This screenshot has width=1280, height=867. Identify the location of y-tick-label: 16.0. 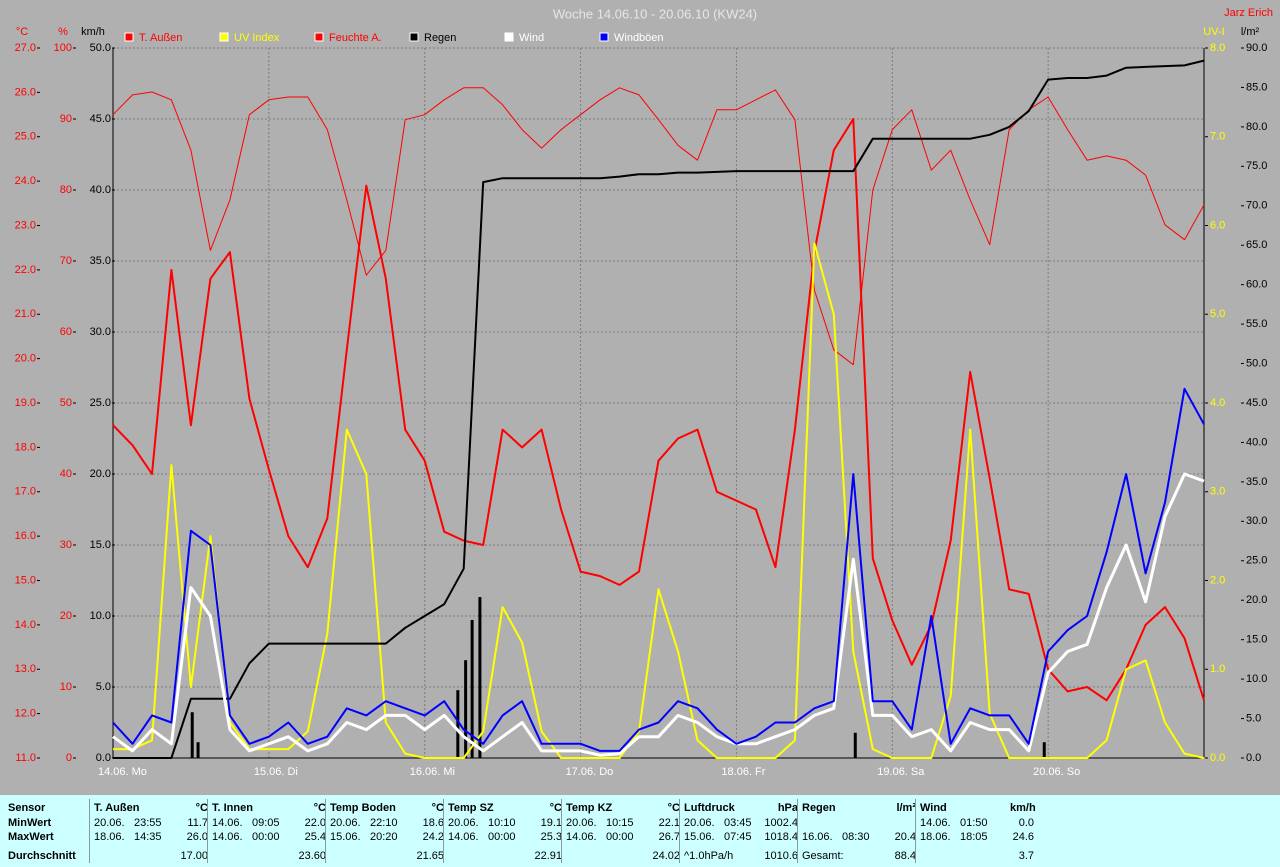
(25, 536).